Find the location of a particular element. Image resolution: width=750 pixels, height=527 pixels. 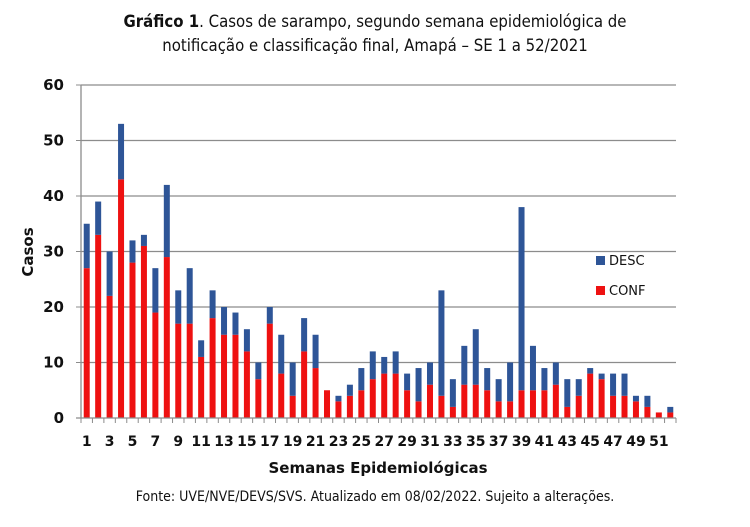

chart-title-bold: Gráfico 1 is located at coordinates (161, 22).